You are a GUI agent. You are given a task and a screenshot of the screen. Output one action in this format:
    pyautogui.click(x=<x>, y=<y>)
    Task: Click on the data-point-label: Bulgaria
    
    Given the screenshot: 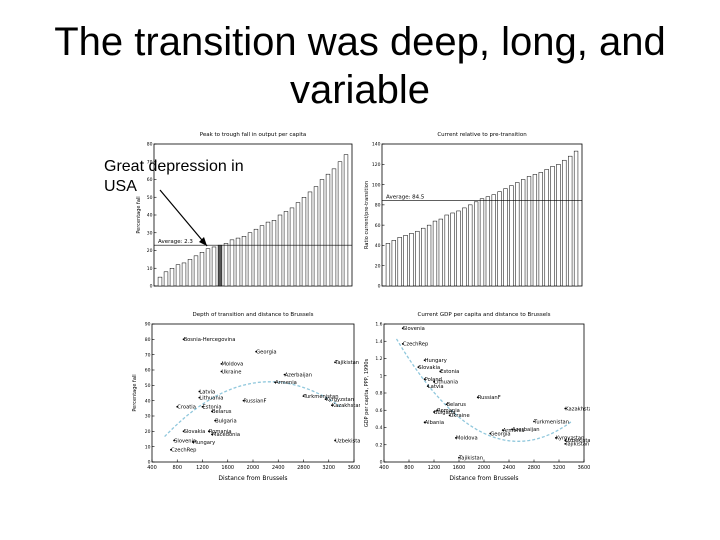 What is the action you would take?
    pyautogui.click(x=445, y=413)
    